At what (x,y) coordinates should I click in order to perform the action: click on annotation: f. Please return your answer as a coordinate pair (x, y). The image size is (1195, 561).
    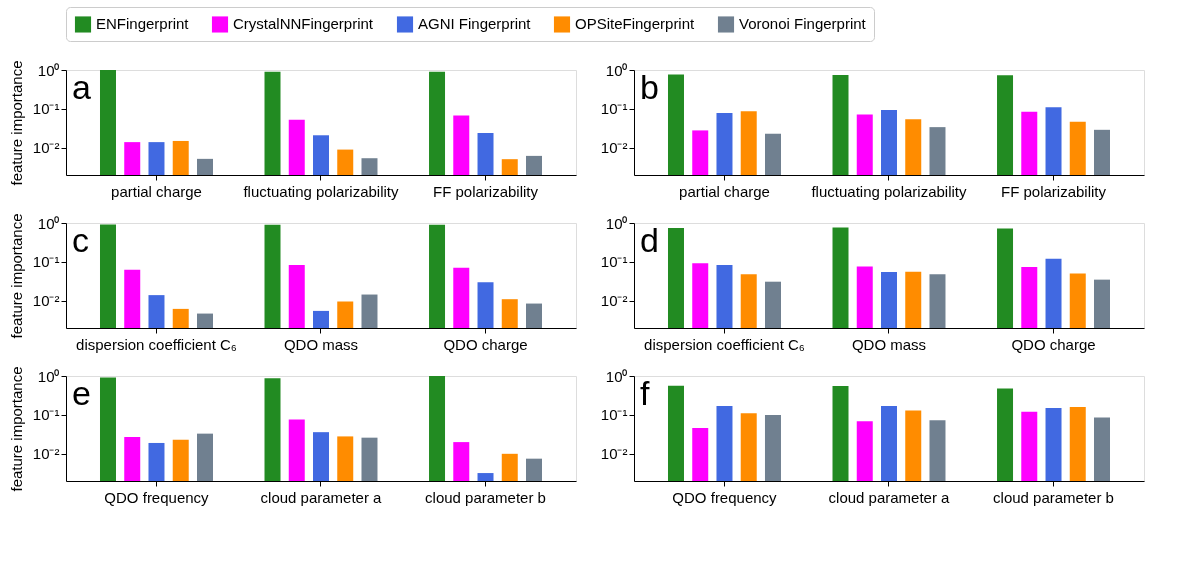
    Looking at the image, I should click on (645, 393).